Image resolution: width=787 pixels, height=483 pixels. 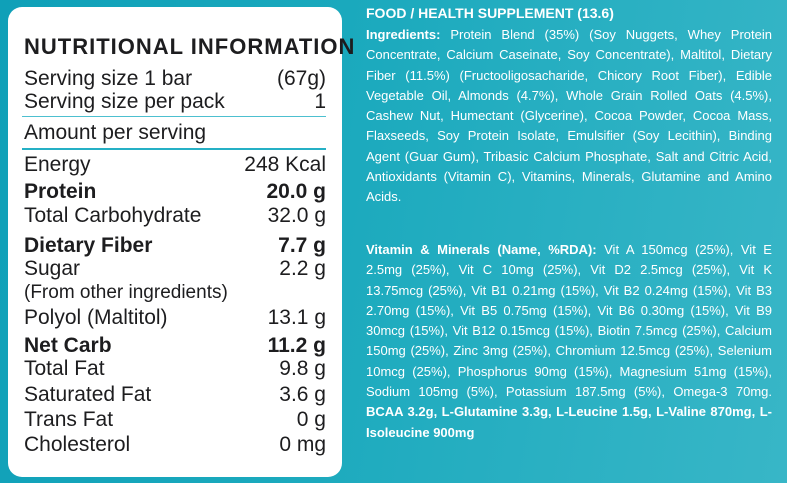 I want to click on row-value: 1, so click(x=320, y=101).